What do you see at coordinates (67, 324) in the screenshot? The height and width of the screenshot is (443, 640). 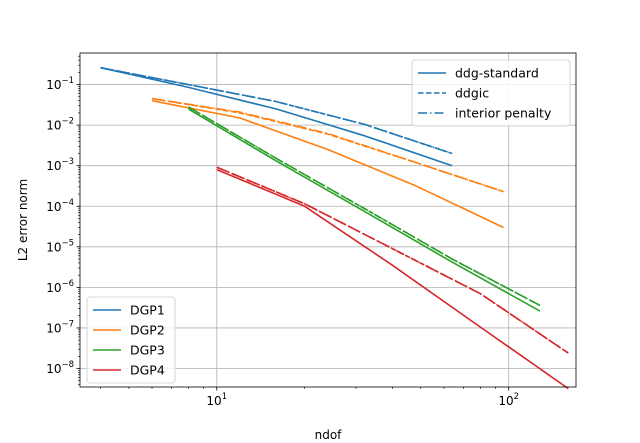 I see `y-tick-label-exponent: −7` at bounding box center [67, 324].